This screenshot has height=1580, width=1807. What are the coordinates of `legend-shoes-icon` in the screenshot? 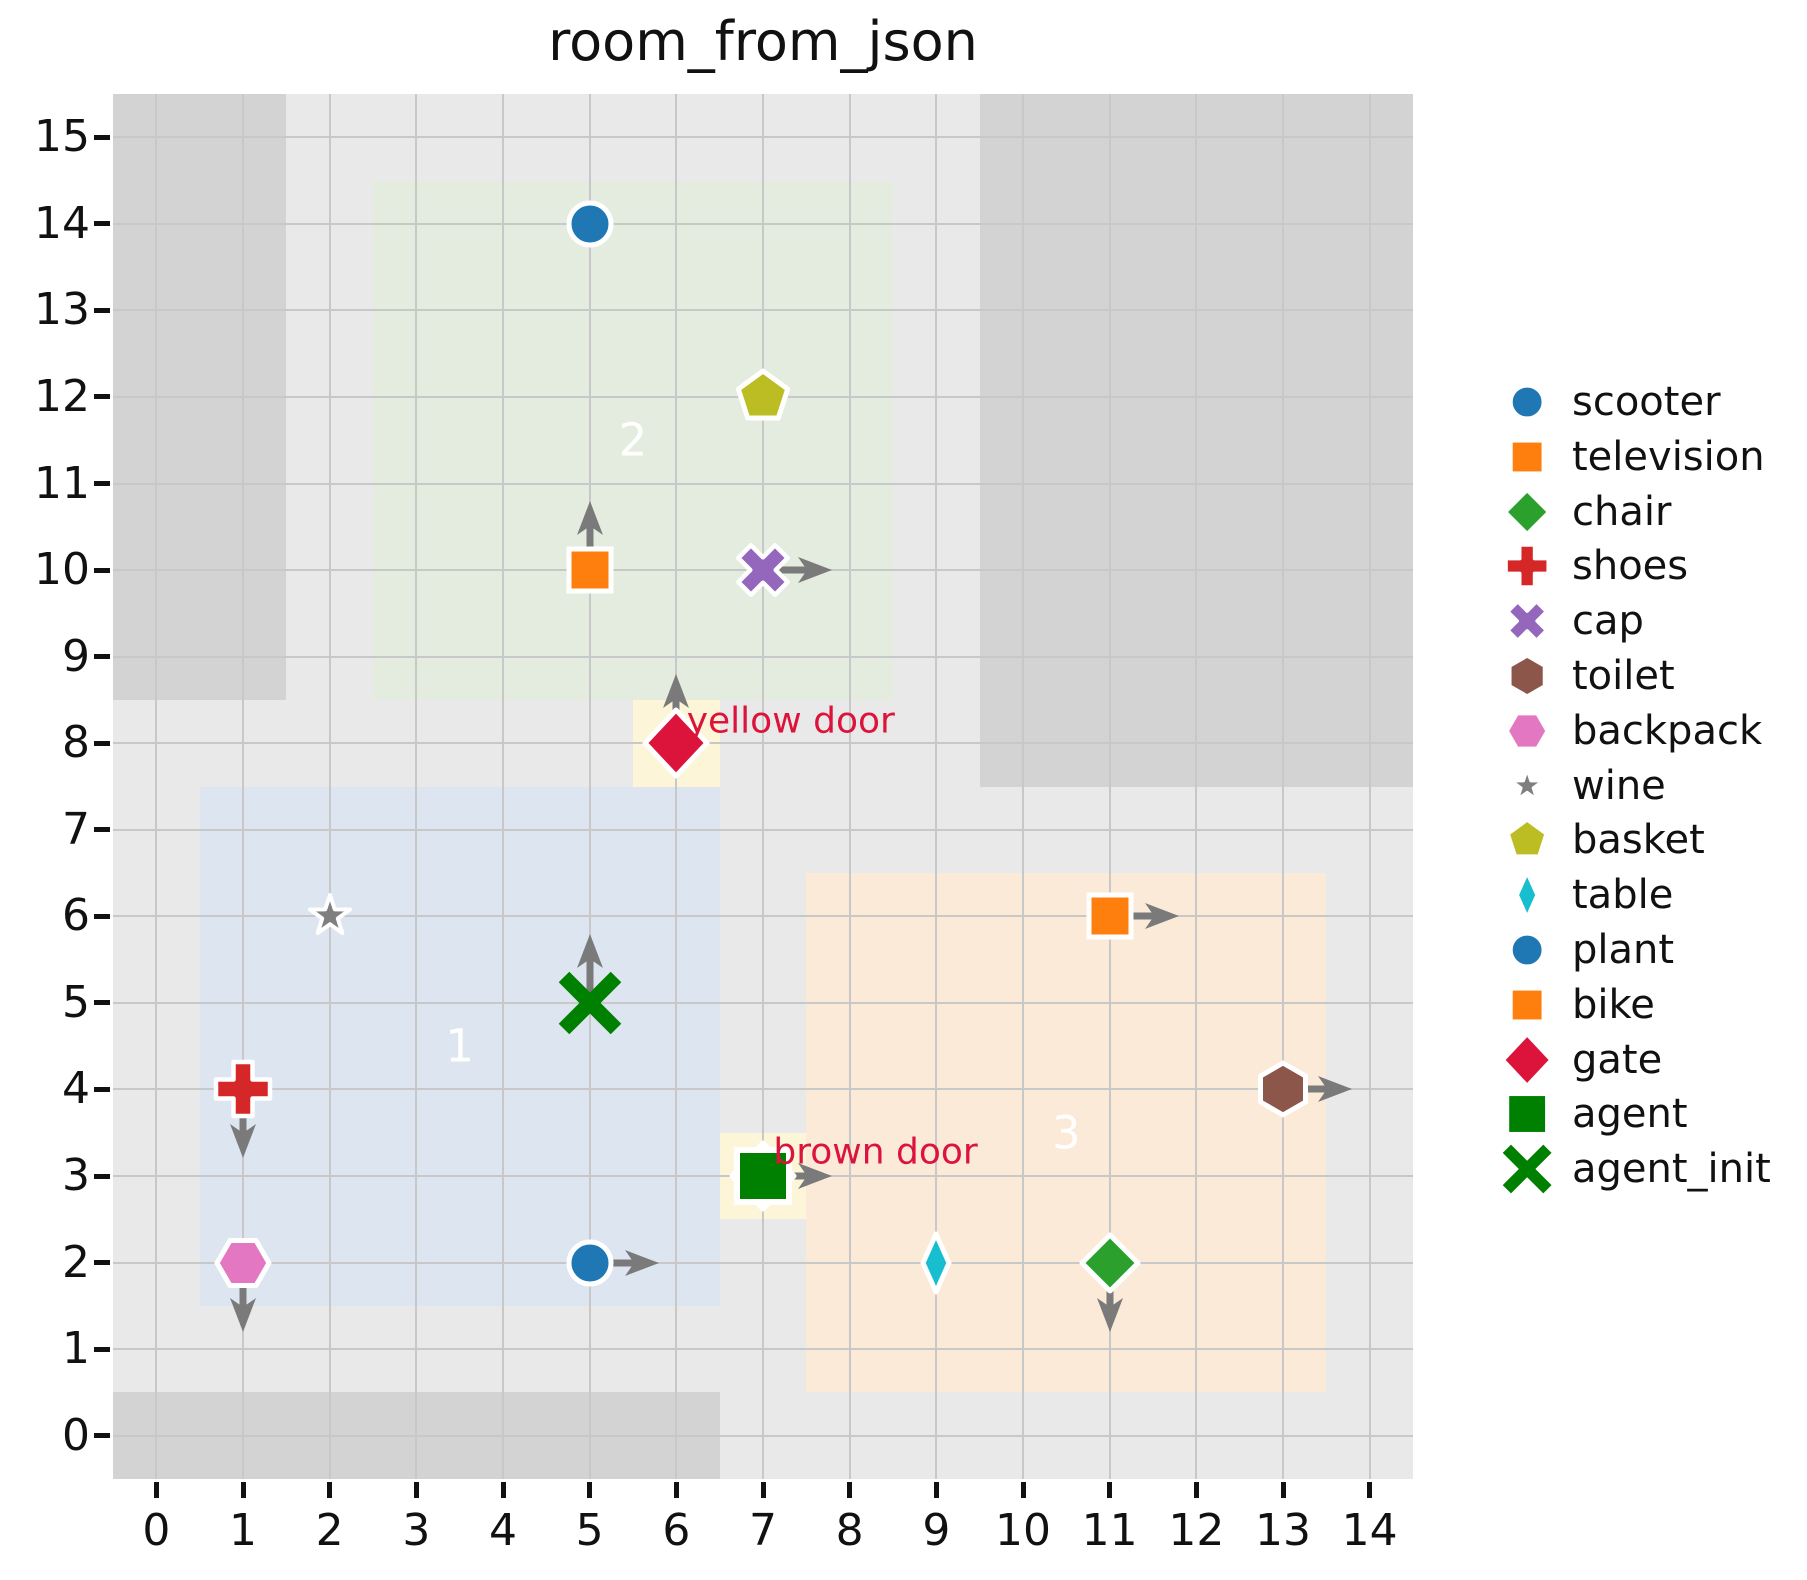 It's located at (1517, 566).